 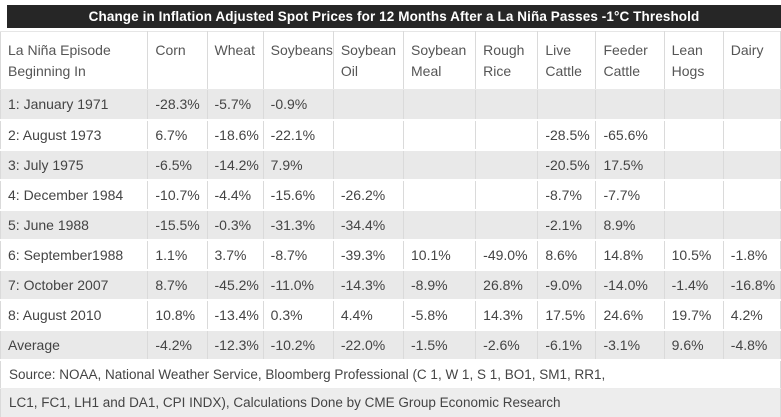 What do you see at coordinates (235, 345) in the screenshot?
I see `table-cell: -12.3%` at bounding box center [235, 345].